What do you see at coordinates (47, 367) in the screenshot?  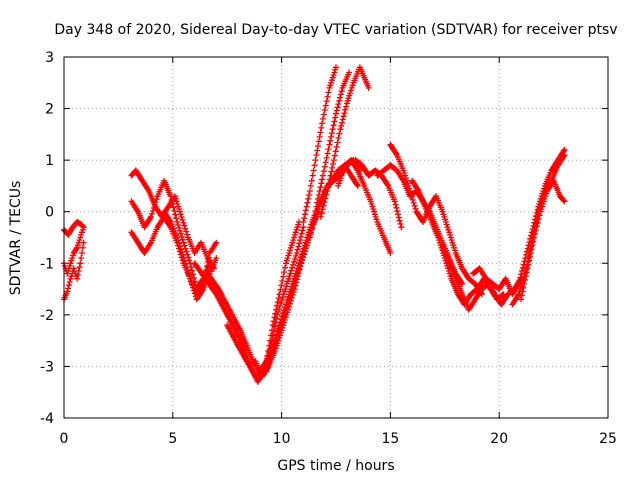 I see `y-tick-label: -3` at bounding box center [47, 367].